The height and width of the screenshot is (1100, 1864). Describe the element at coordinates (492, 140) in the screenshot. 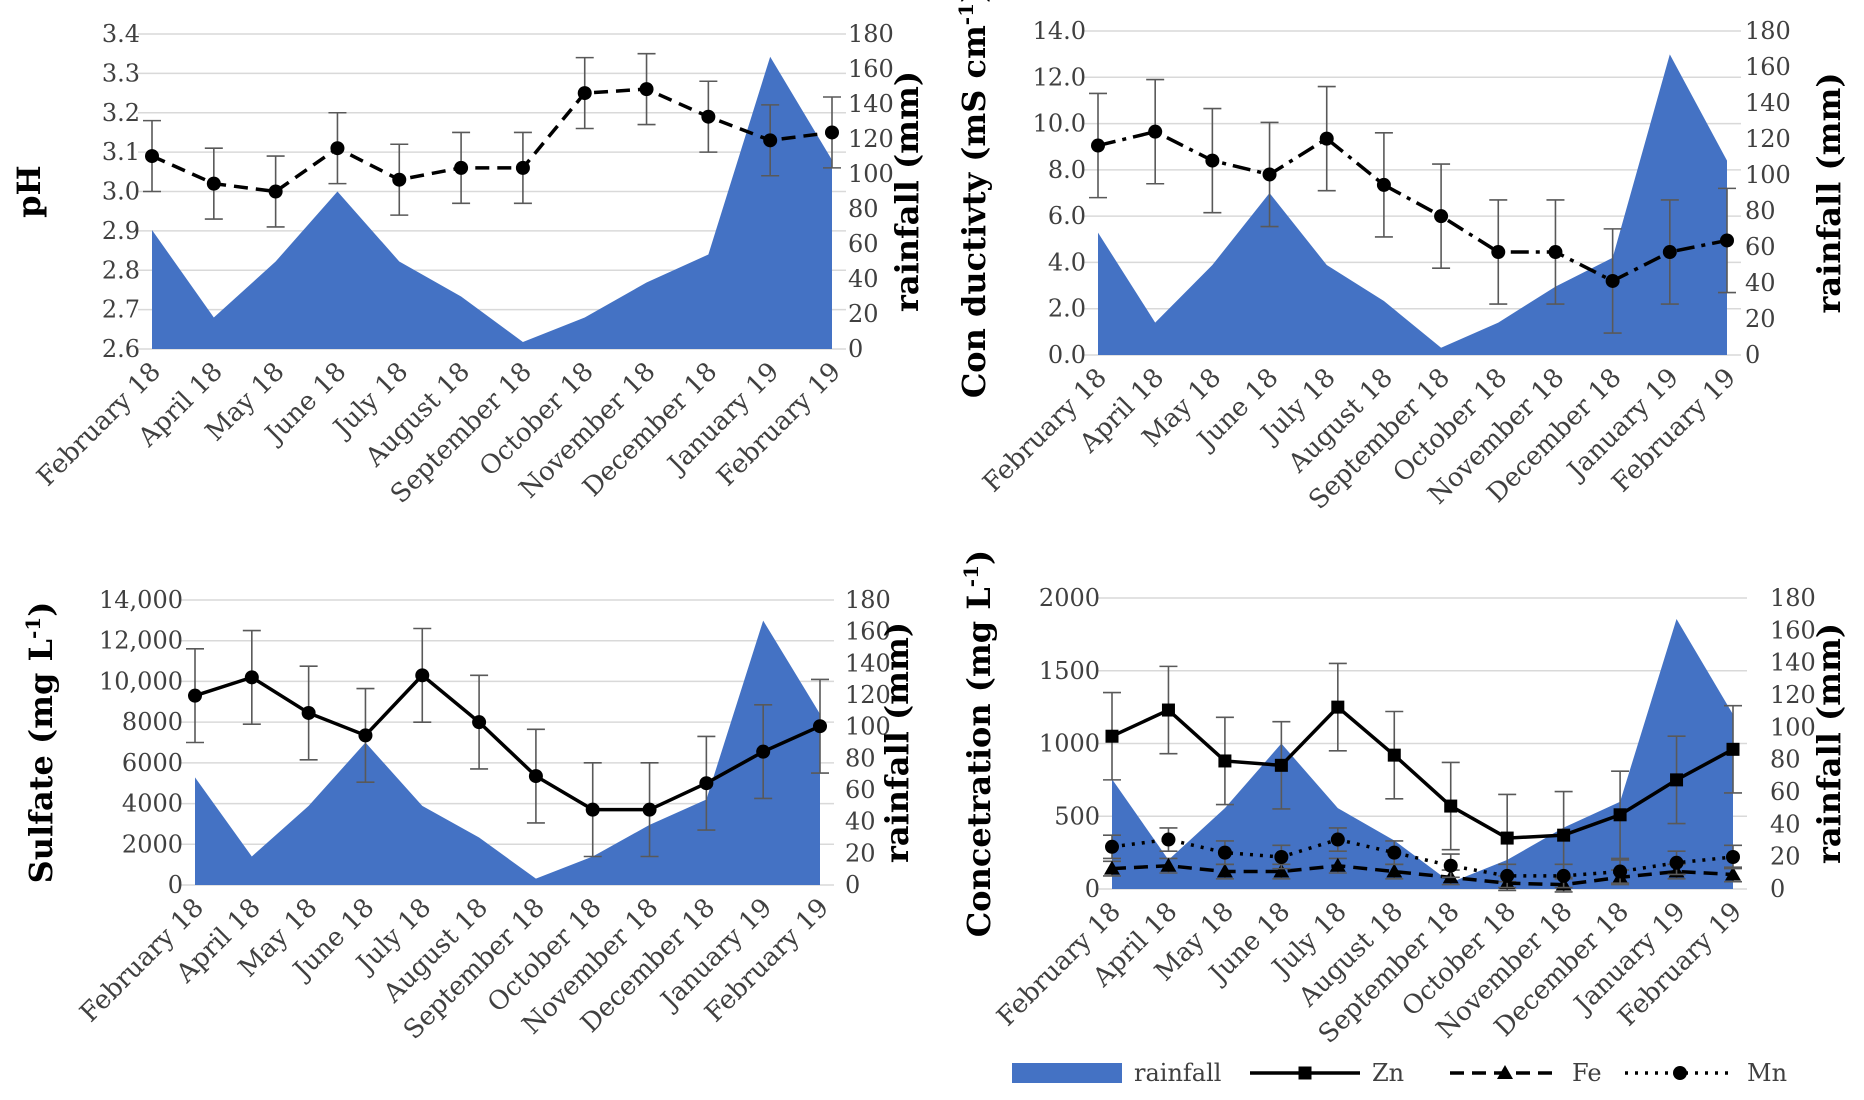

I see `series-ph` at that location.